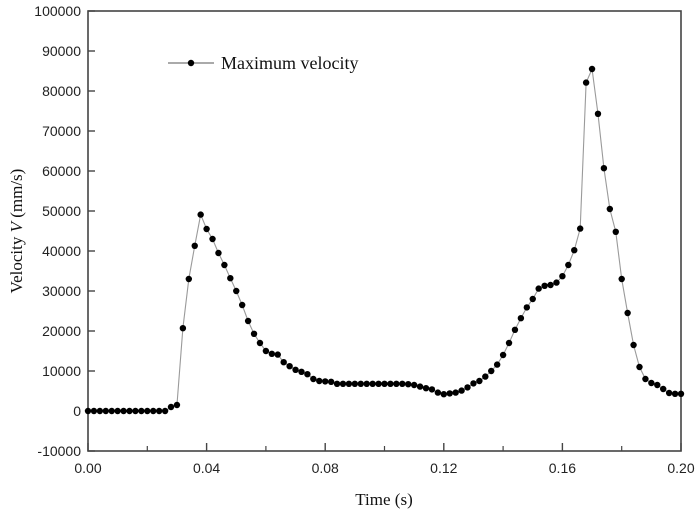 The width and height of the screenshot is (700, 516). What do you see at coordinates (61, 291) in the screenshot?
I see `y-tick-label: 30000` at bounding box center [61, 291].